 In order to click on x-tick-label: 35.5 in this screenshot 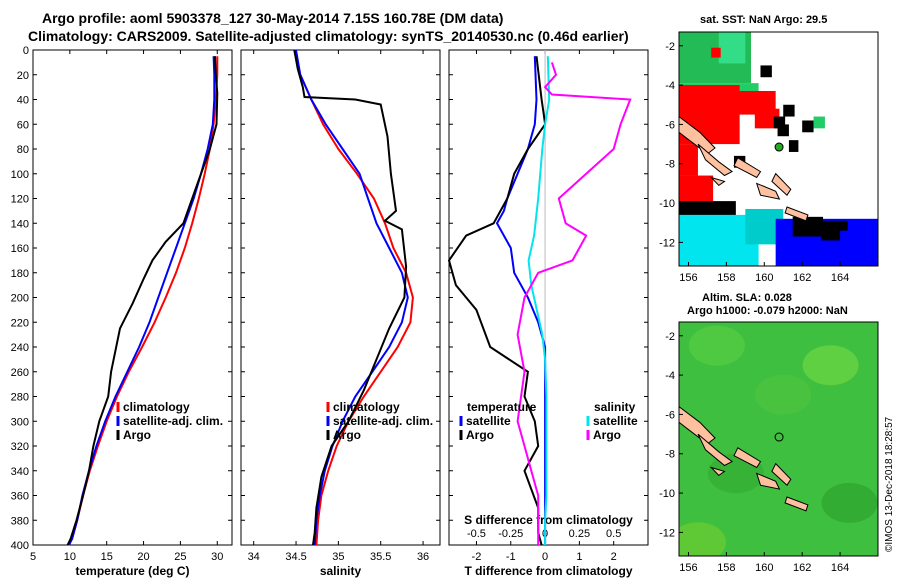, I will do `click(380, 557)`.